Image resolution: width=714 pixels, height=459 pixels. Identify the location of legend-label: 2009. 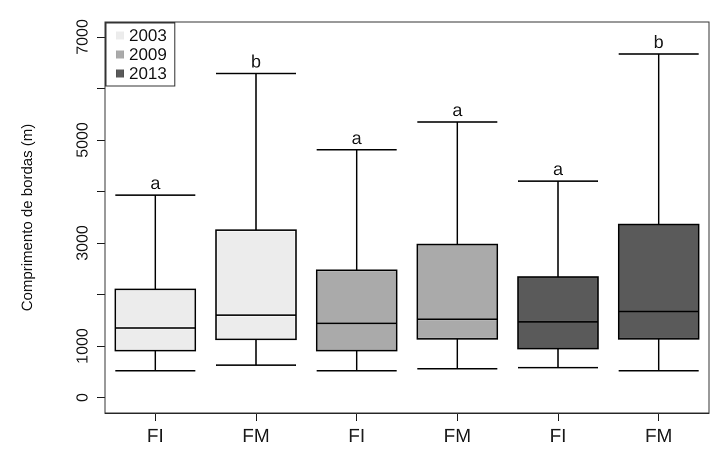
(148, 54).